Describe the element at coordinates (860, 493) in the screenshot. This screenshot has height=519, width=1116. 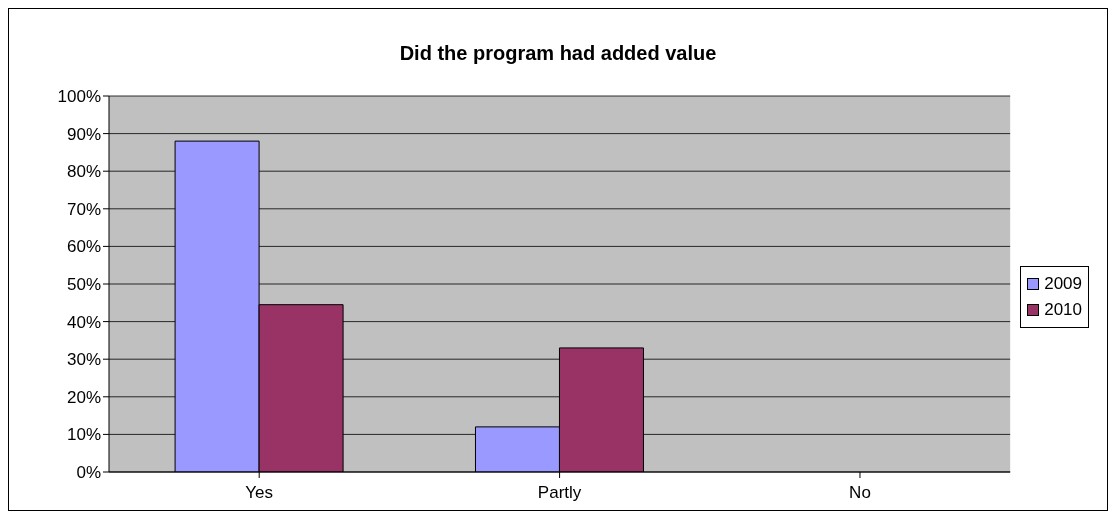
I see `x-tick-label: No` at that location.